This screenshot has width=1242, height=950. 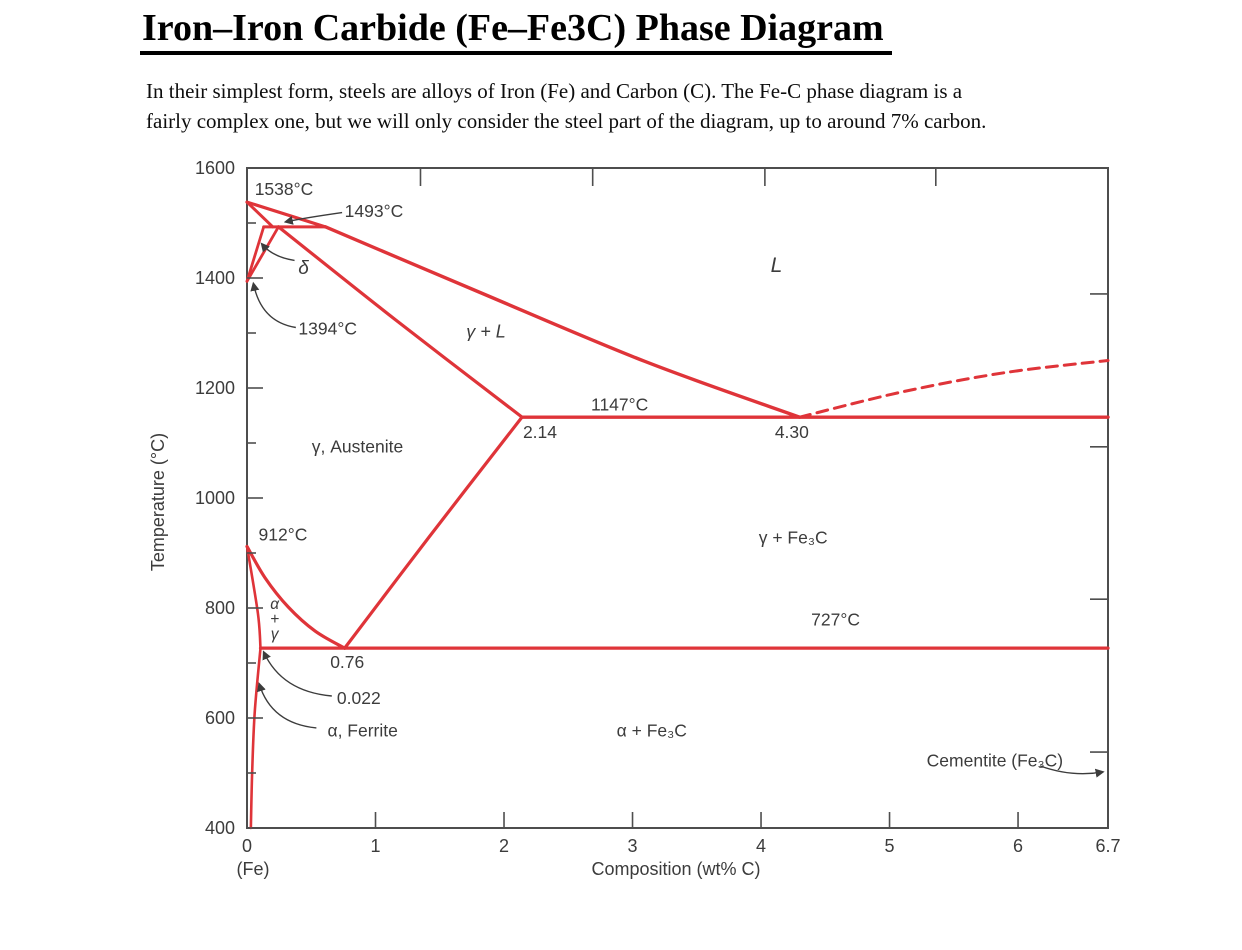 What do you see at coordinates (619, 405) in the screenshot?
I see `label-1147: 1147°C` at bounding box center [619, 405].